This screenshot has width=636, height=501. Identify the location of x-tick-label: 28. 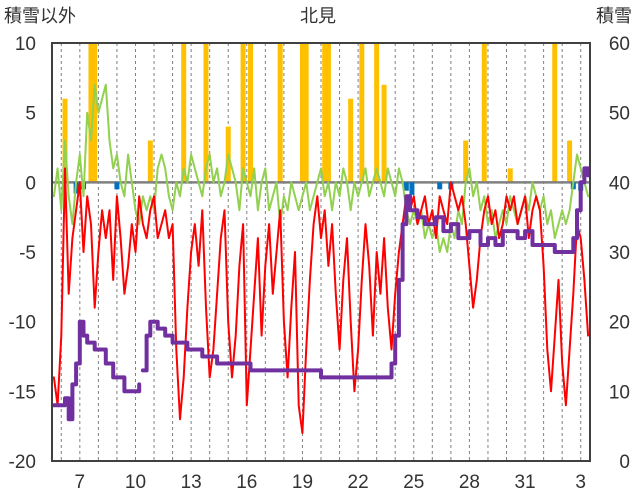
(469, 482).